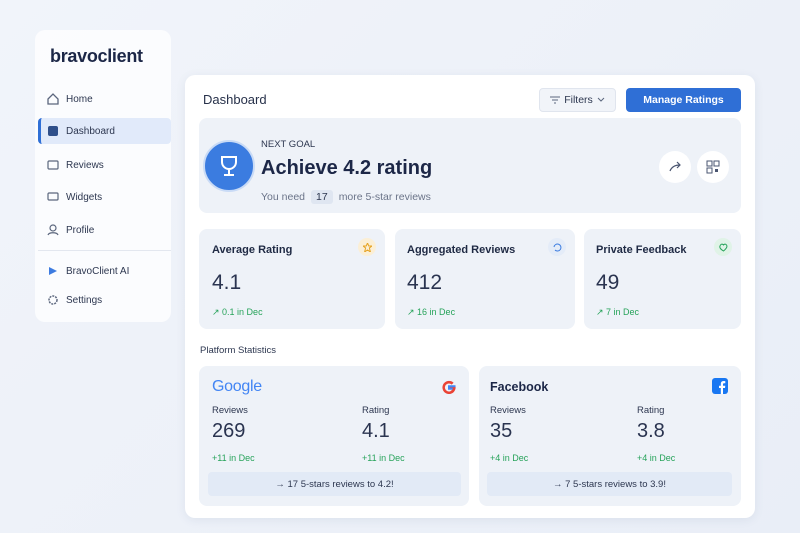 The height and width of the screenshot is (533, 800). Describe the element at coordinates (104, 250) in the screenshot. I see `divider` at that location.